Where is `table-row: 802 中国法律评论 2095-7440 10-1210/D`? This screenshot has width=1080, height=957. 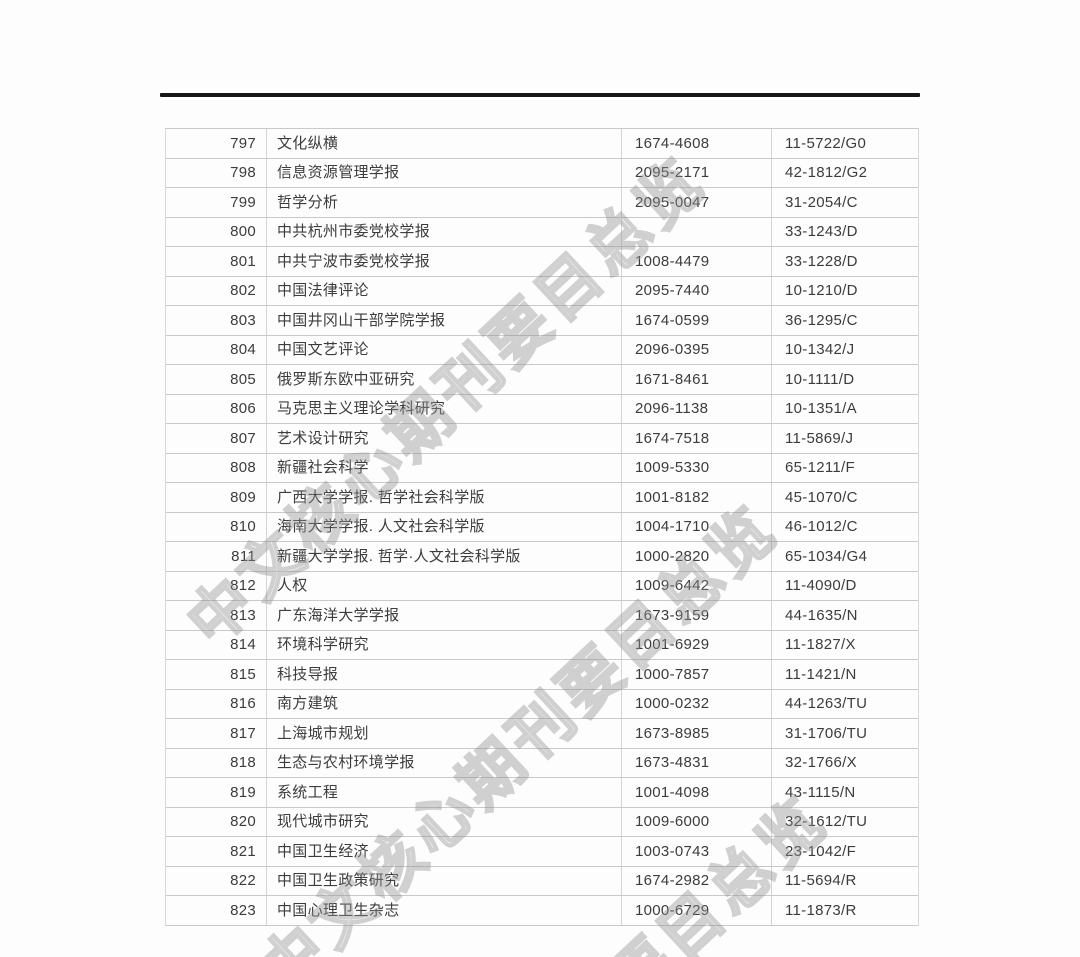
table-row: 802 中国法律评论 2095-7440 10-1210/D is located at coordinates (542, 291).